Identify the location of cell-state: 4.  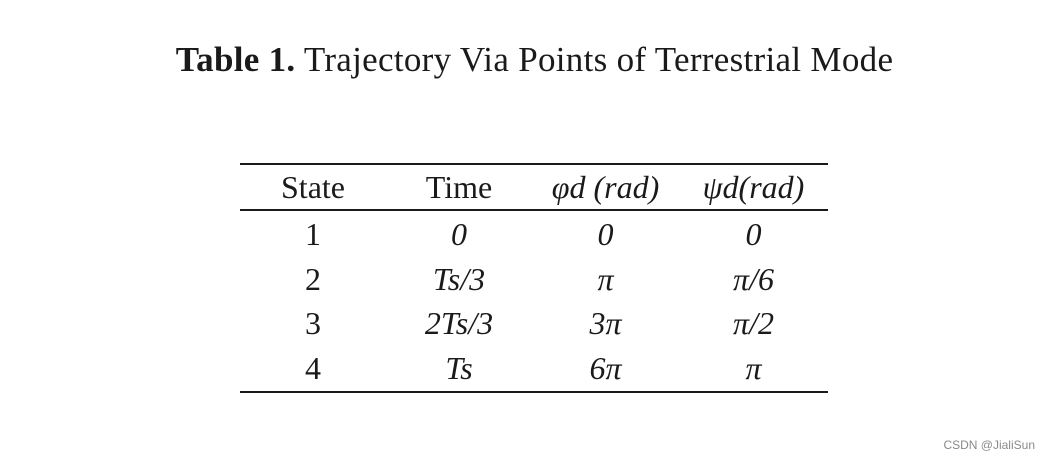
(313, 367).